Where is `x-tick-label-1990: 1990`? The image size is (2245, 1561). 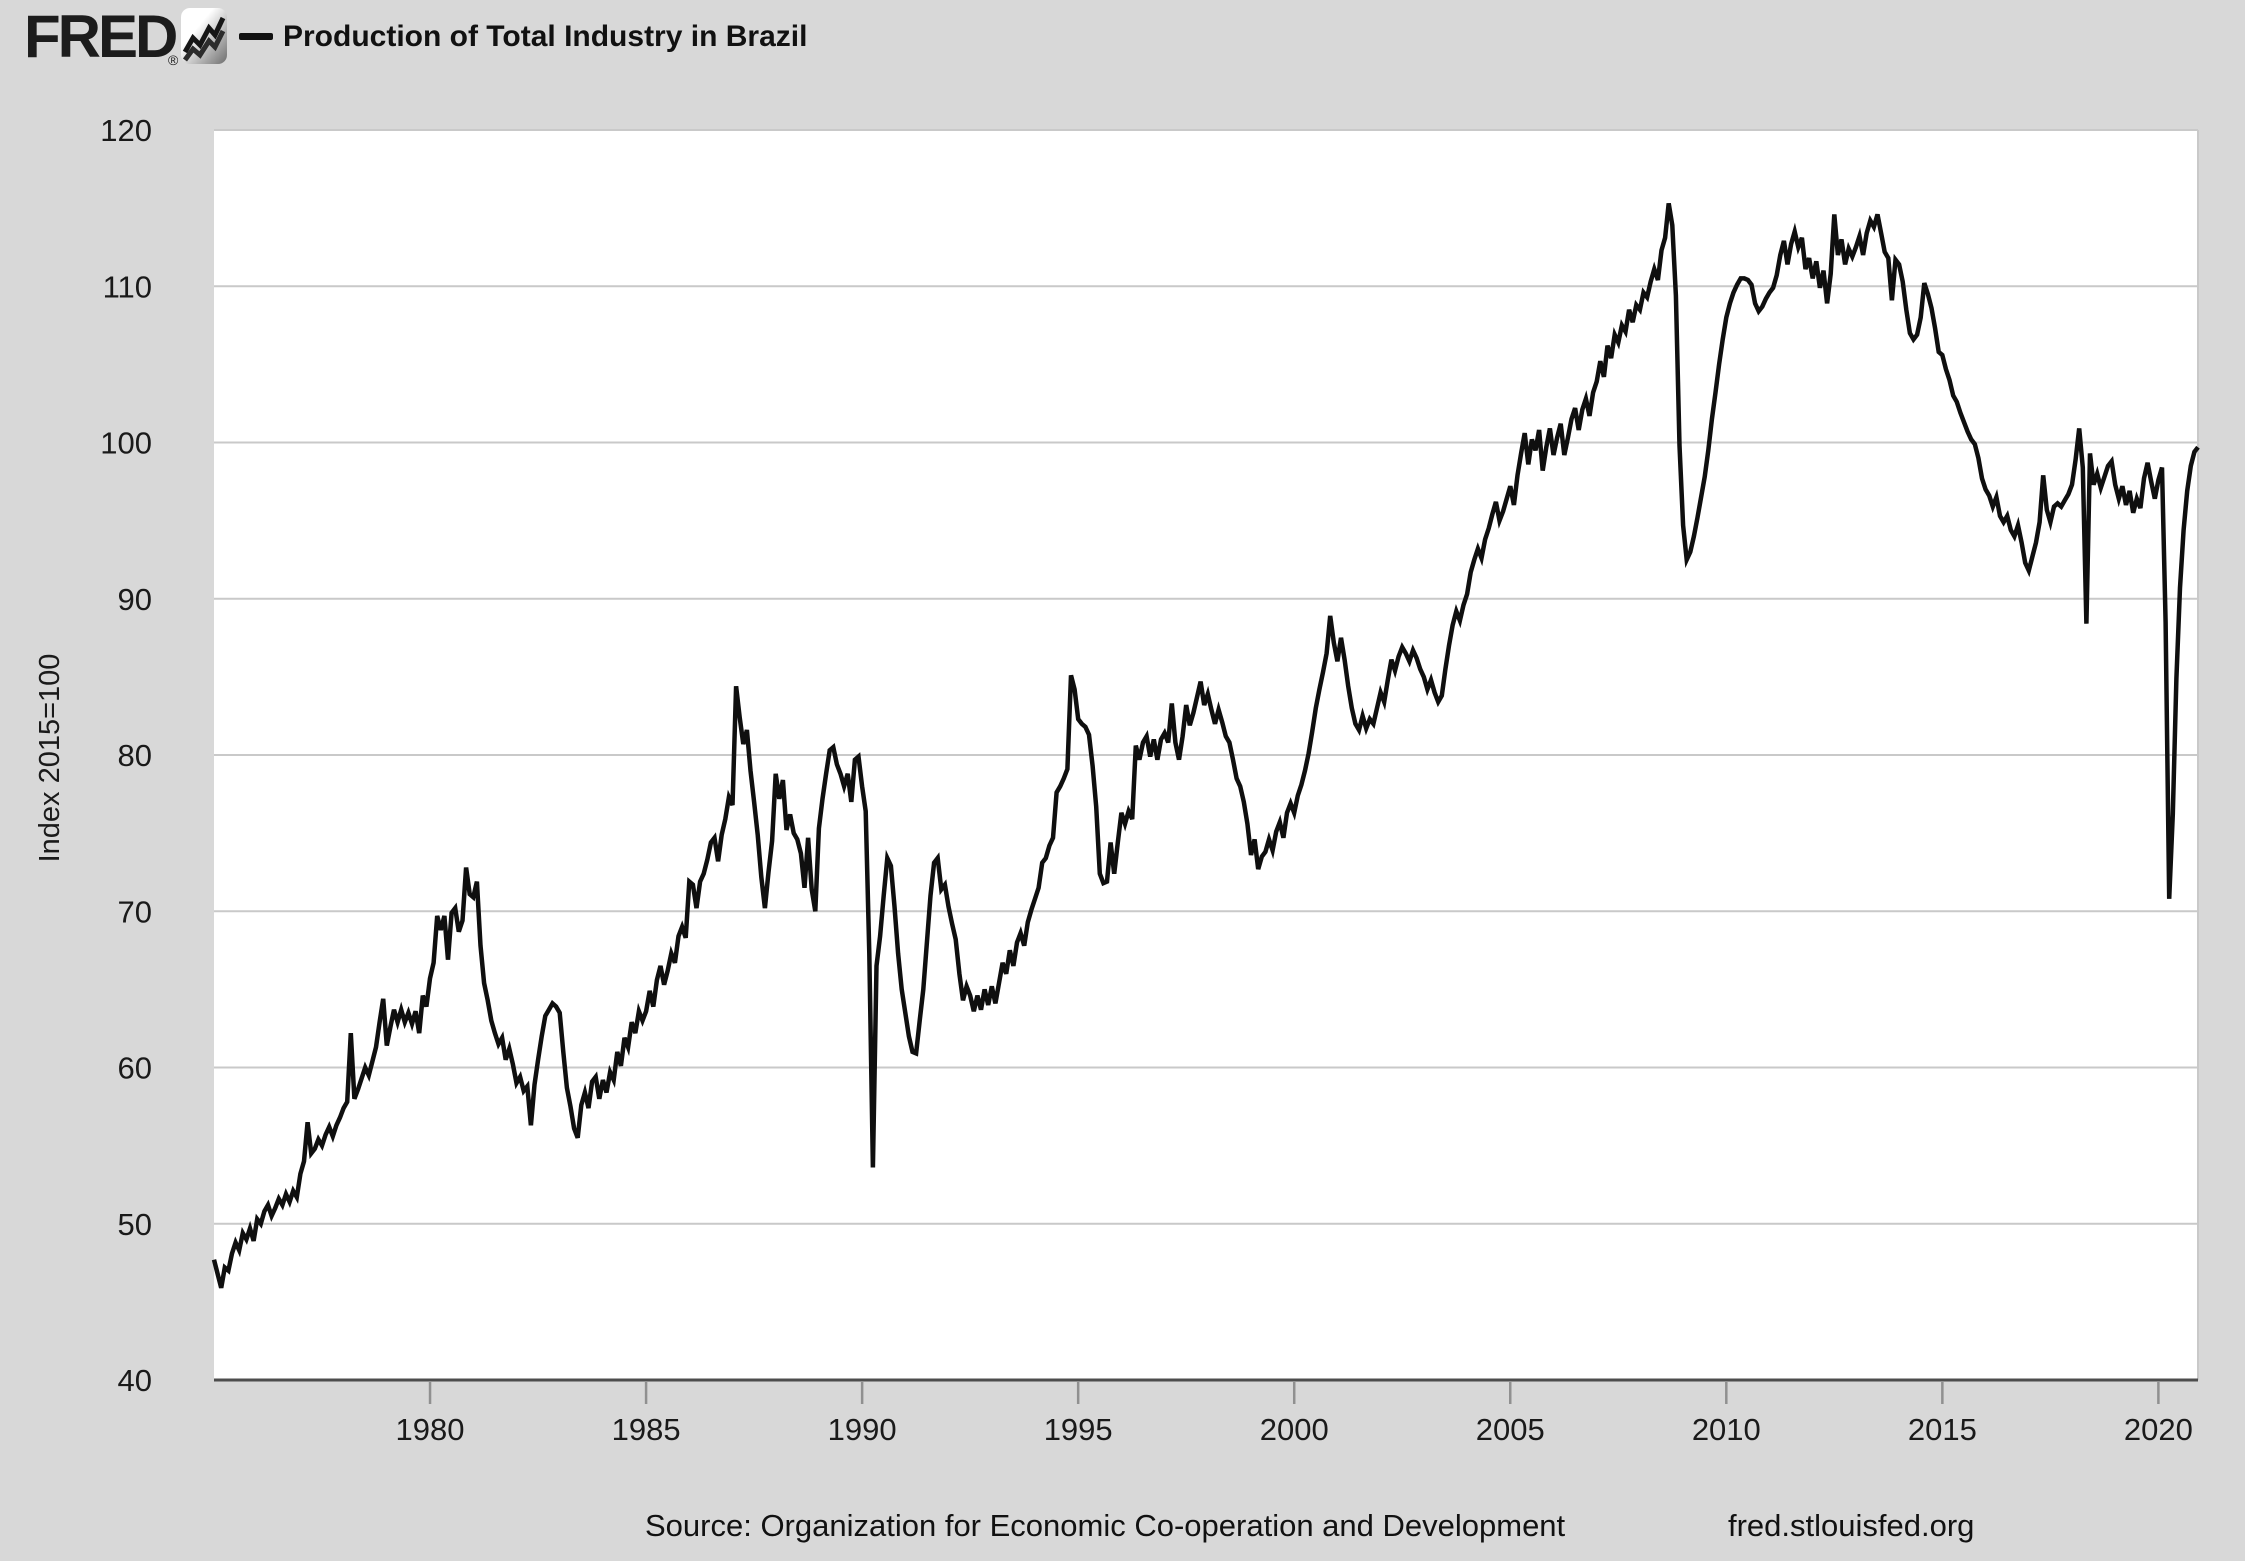 x-tick-label-1990: 1990 is located at coordinates (862, 1429).